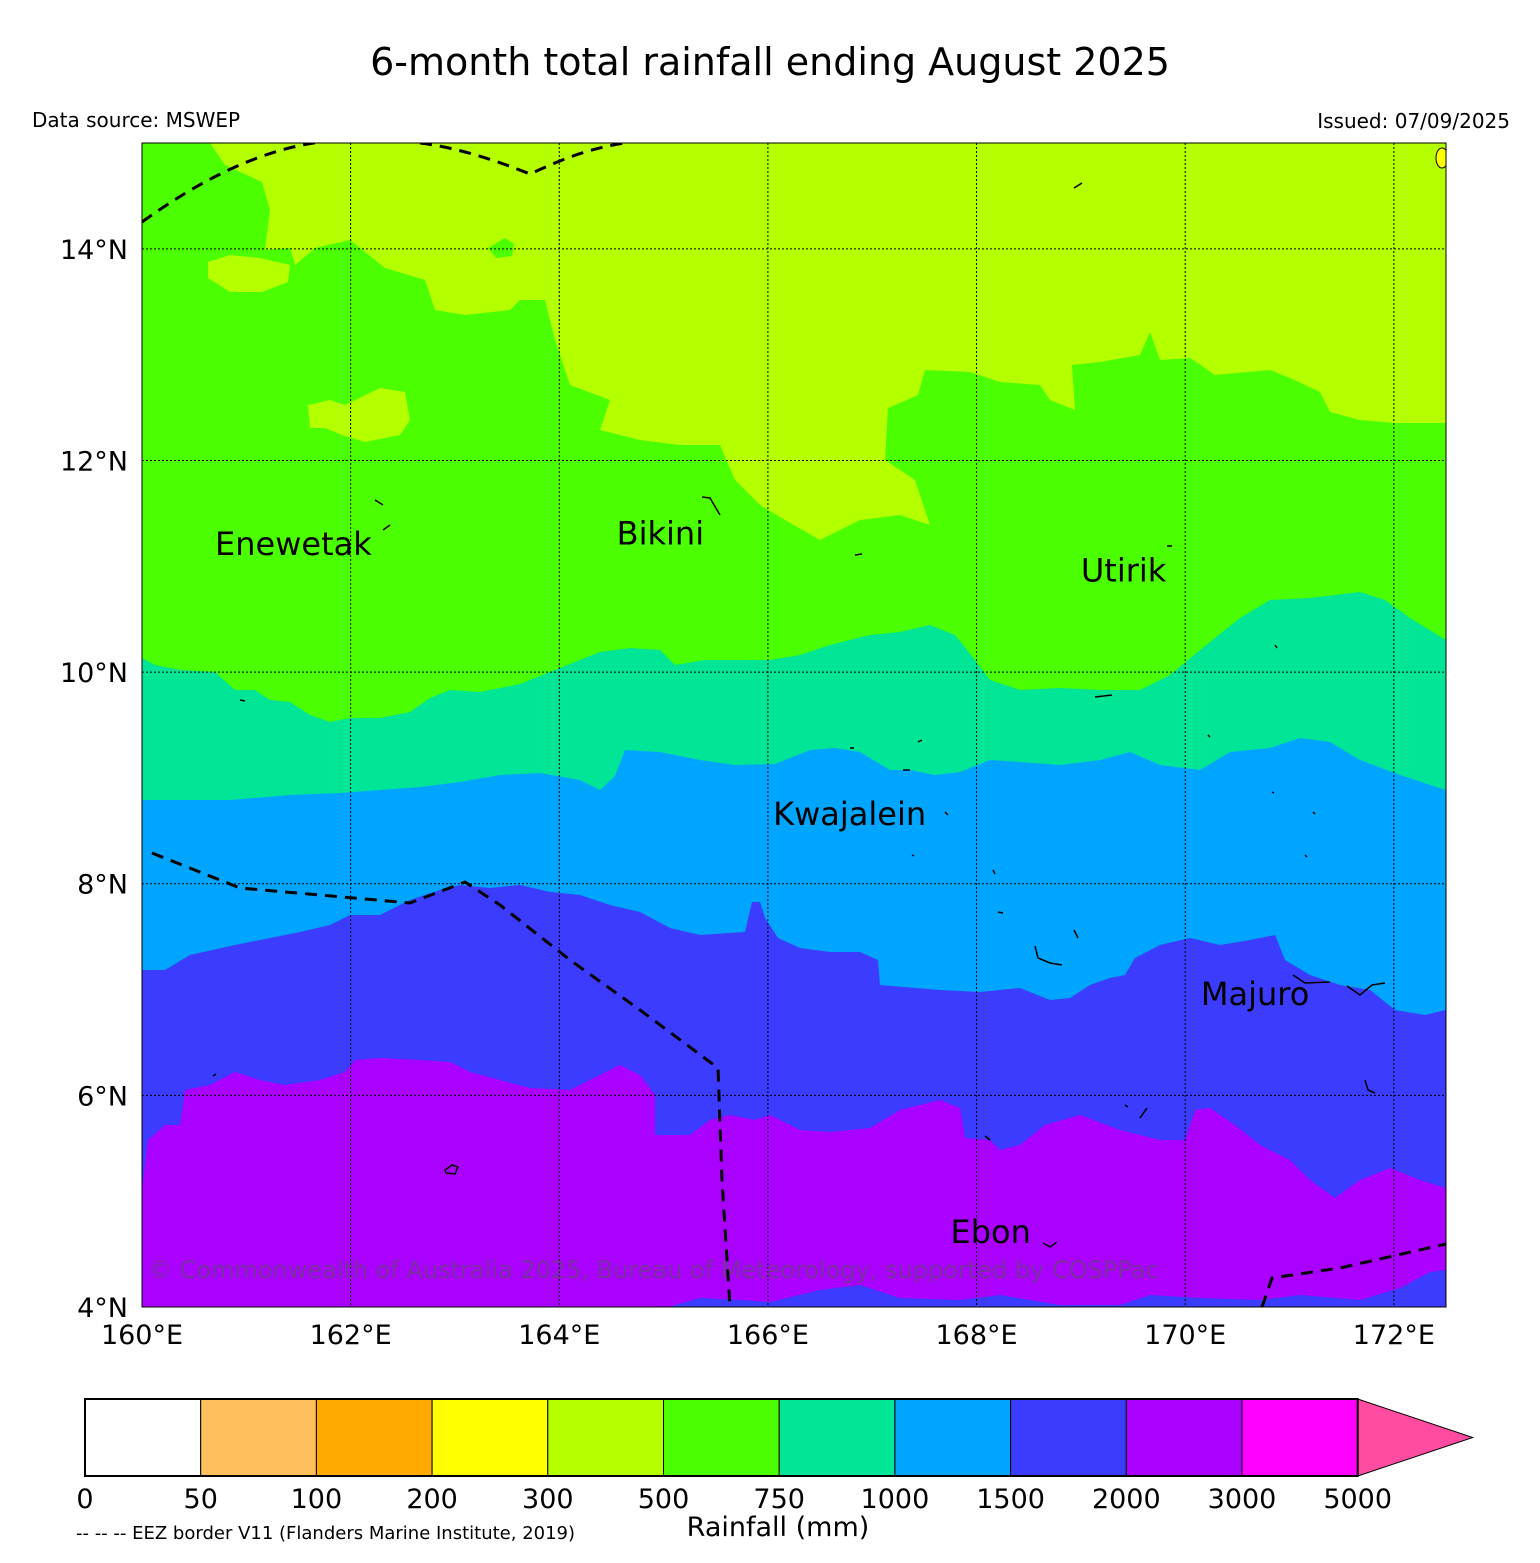 The height and width of the screenshot is (1563, 1540). I want to click on band-1500-2000, so click(1057, 1288).